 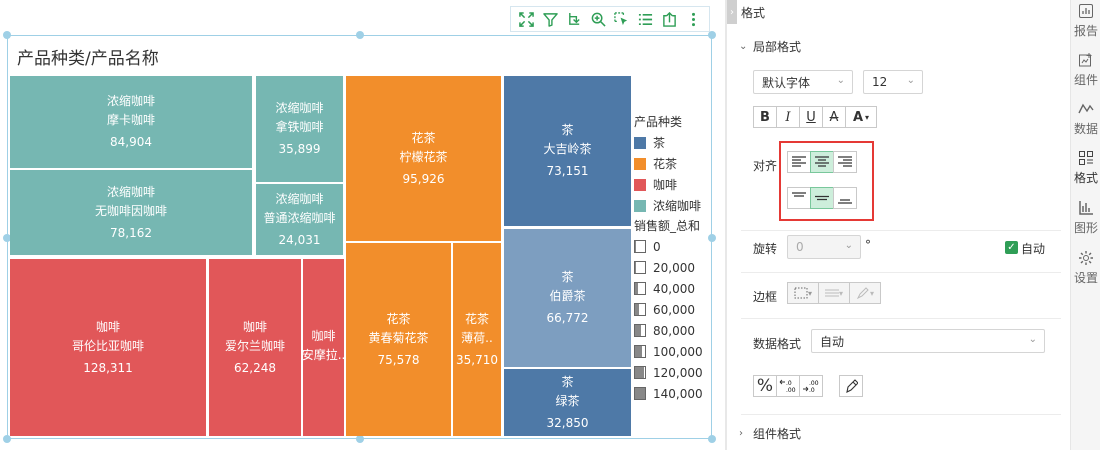 I want to click on panel-splitter, so click(x=726, y=225).